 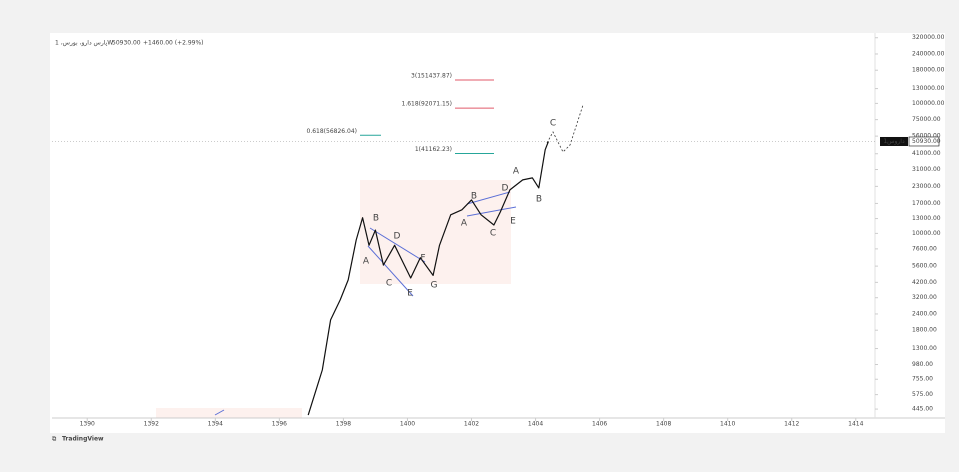 I want to click on x-tick-label: 1410, so click(x=727, y=424).